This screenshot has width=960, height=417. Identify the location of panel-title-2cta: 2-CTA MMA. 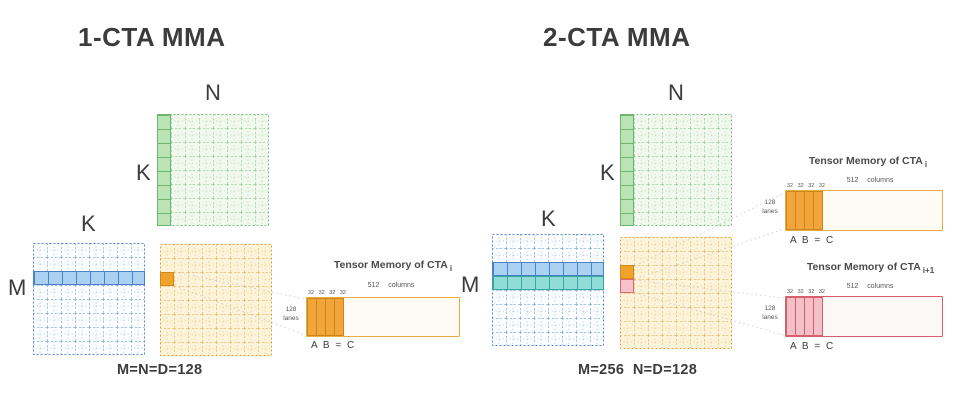
(617, 37).